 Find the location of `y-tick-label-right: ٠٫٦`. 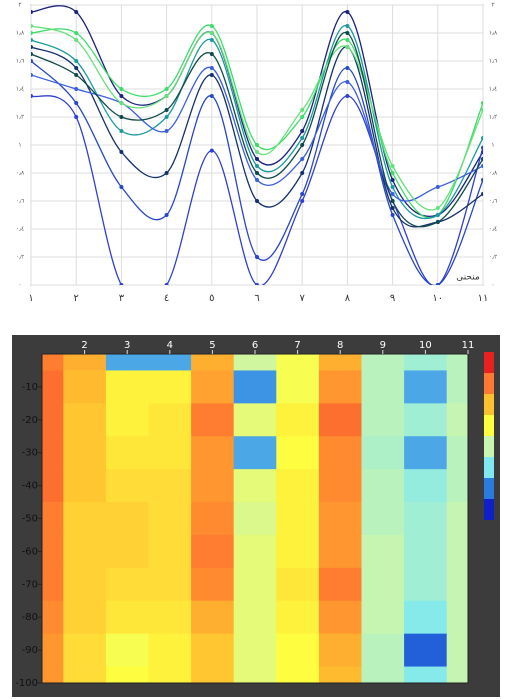

y-tick-label-right: ٠٫٦ is located at coordinates (493, 201).